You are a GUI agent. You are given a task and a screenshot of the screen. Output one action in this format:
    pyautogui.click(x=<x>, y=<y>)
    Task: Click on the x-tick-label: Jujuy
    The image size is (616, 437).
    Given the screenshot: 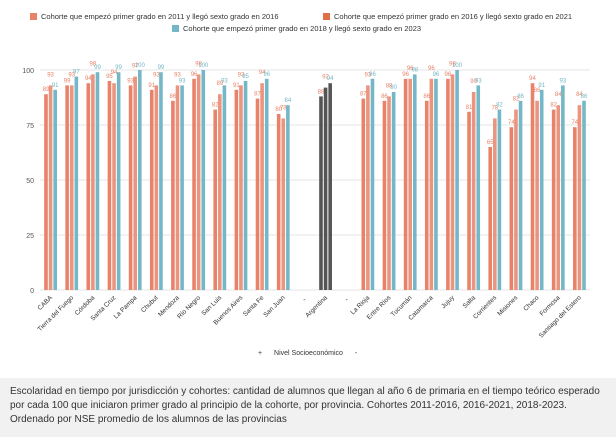 What is the action you would take?
    pyautogui.click(x=448, y=302)
    